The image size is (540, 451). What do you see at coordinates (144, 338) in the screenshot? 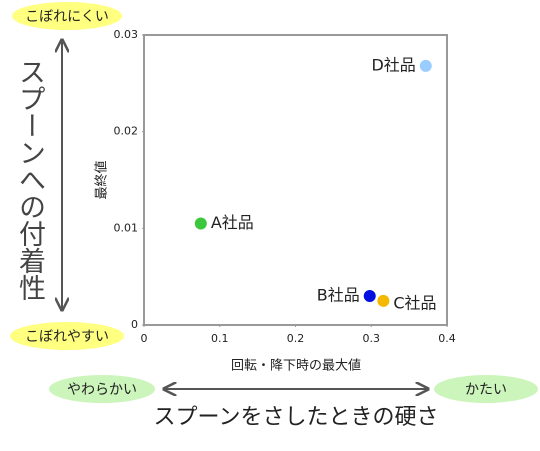
I see `x-tick-label: 0` at bounding box center [144, 338].